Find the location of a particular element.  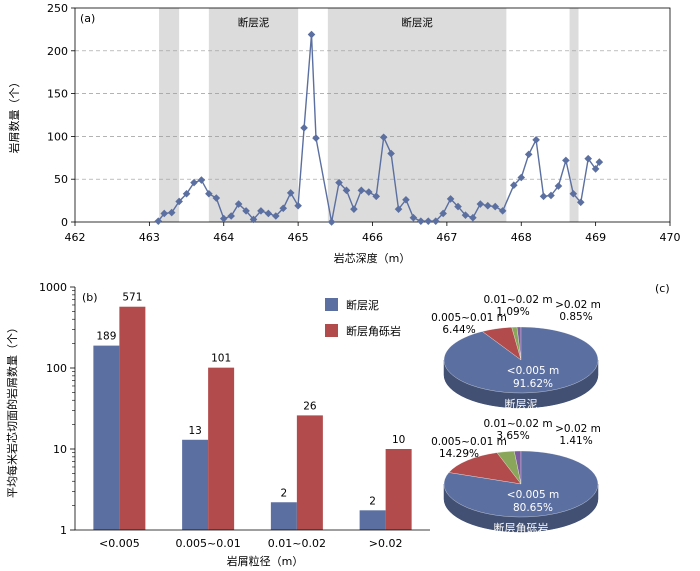

slice-percent-label: 3.65% is located at coordinates (512, 436).